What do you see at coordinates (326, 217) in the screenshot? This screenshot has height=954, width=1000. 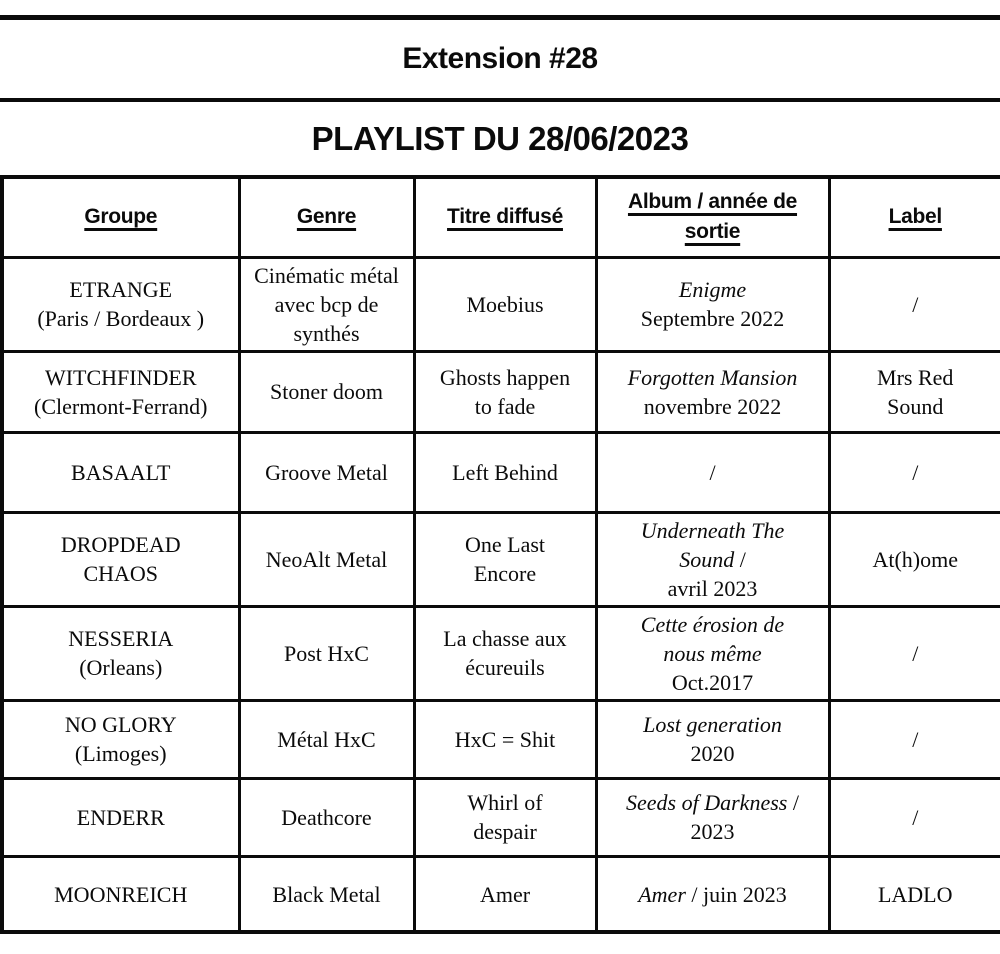 I see `column-header-genre: Genre` at bounding box center [326, 217].